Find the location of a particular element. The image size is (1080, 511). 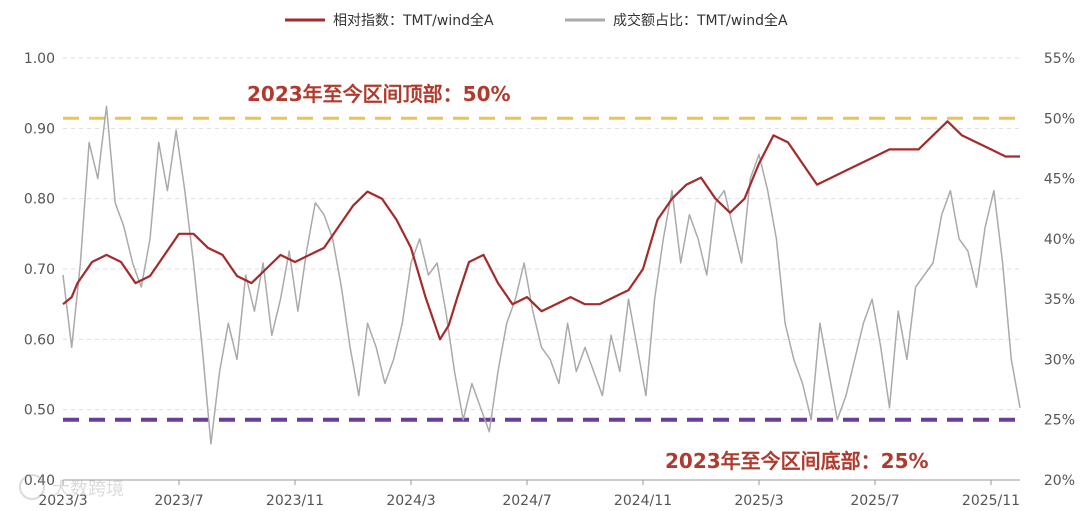

x-tick-label: 2023/11 is located at coordinates (295, 501).